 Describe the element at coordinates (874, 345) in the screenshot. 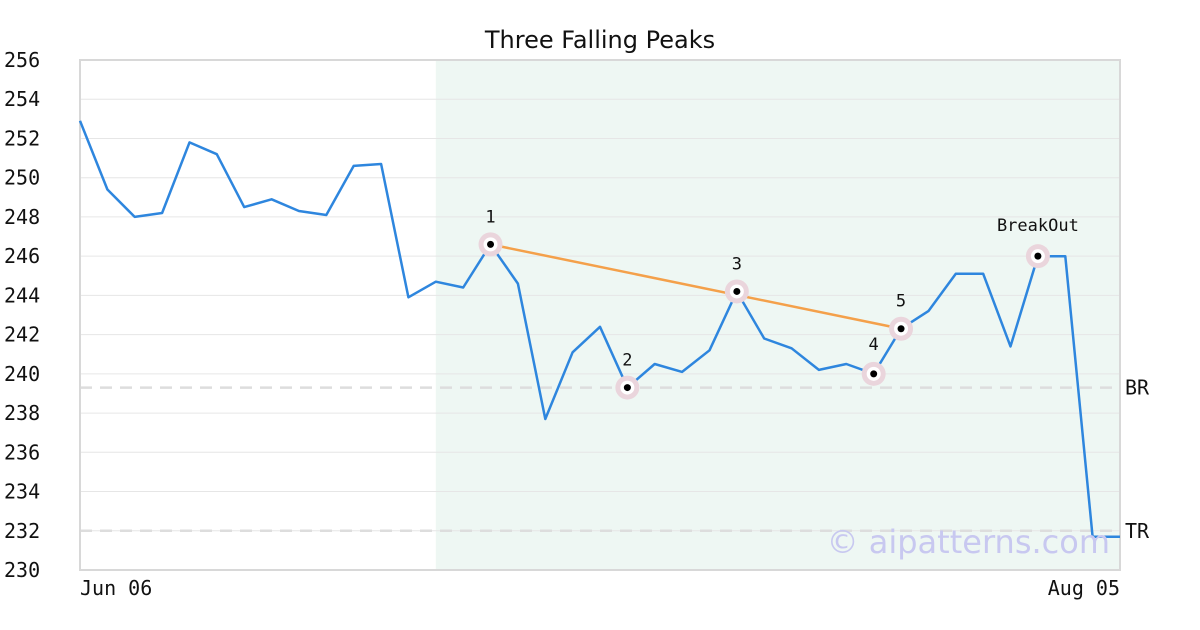

I see `point-label: 4` at that location.